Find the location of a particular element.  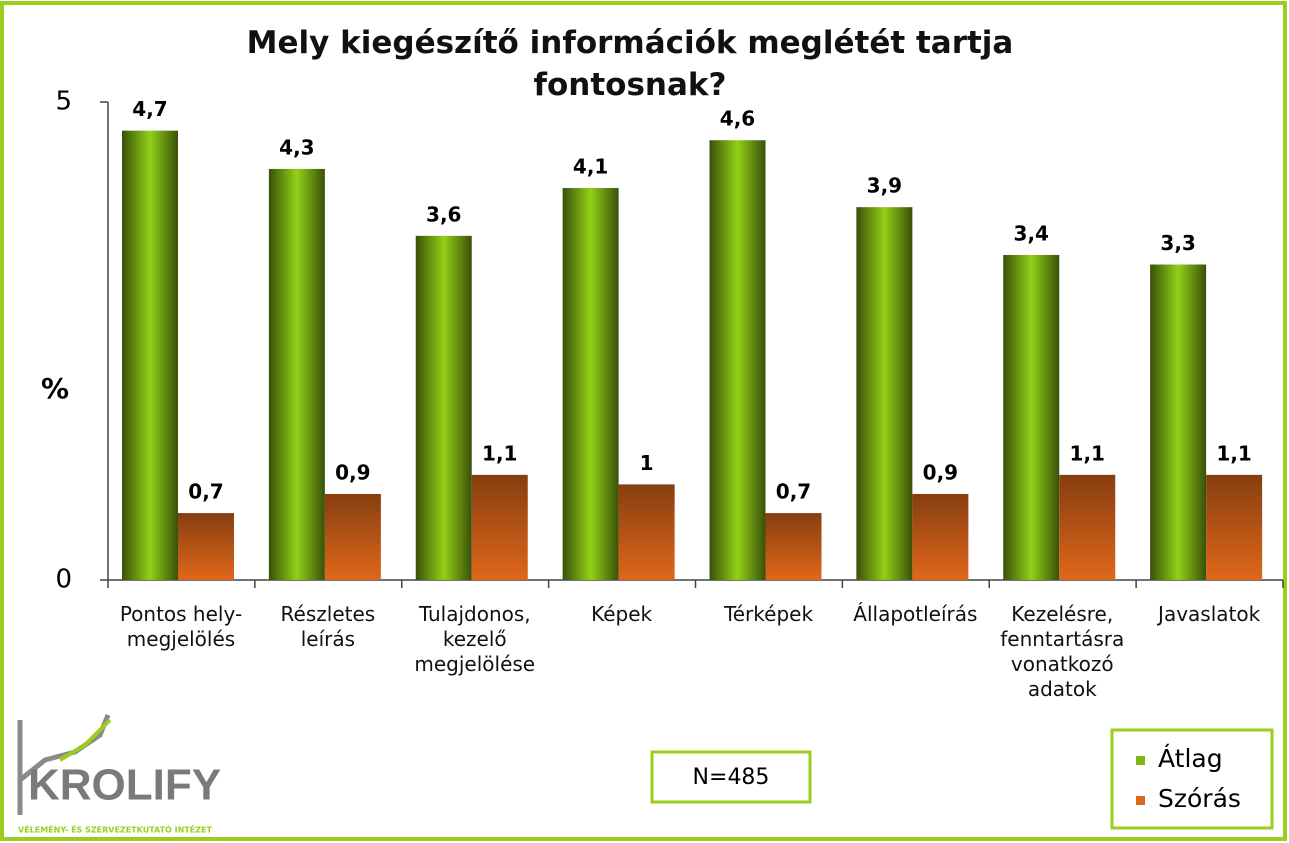

y-tick-label: 0 is located at coordinates (63, 580).